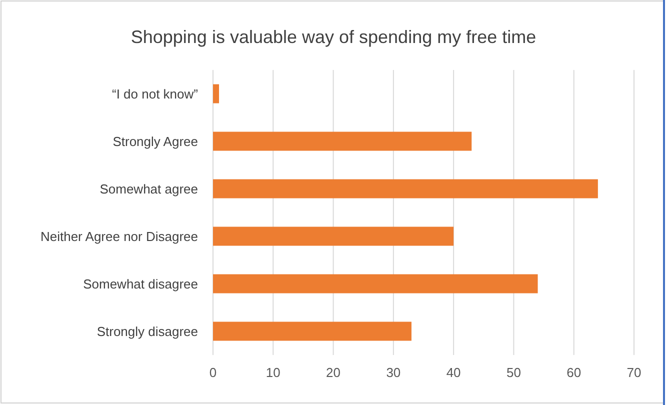  I want to click on chart-title: Shopping is valuable way of spending my free time, so click(333, 37).